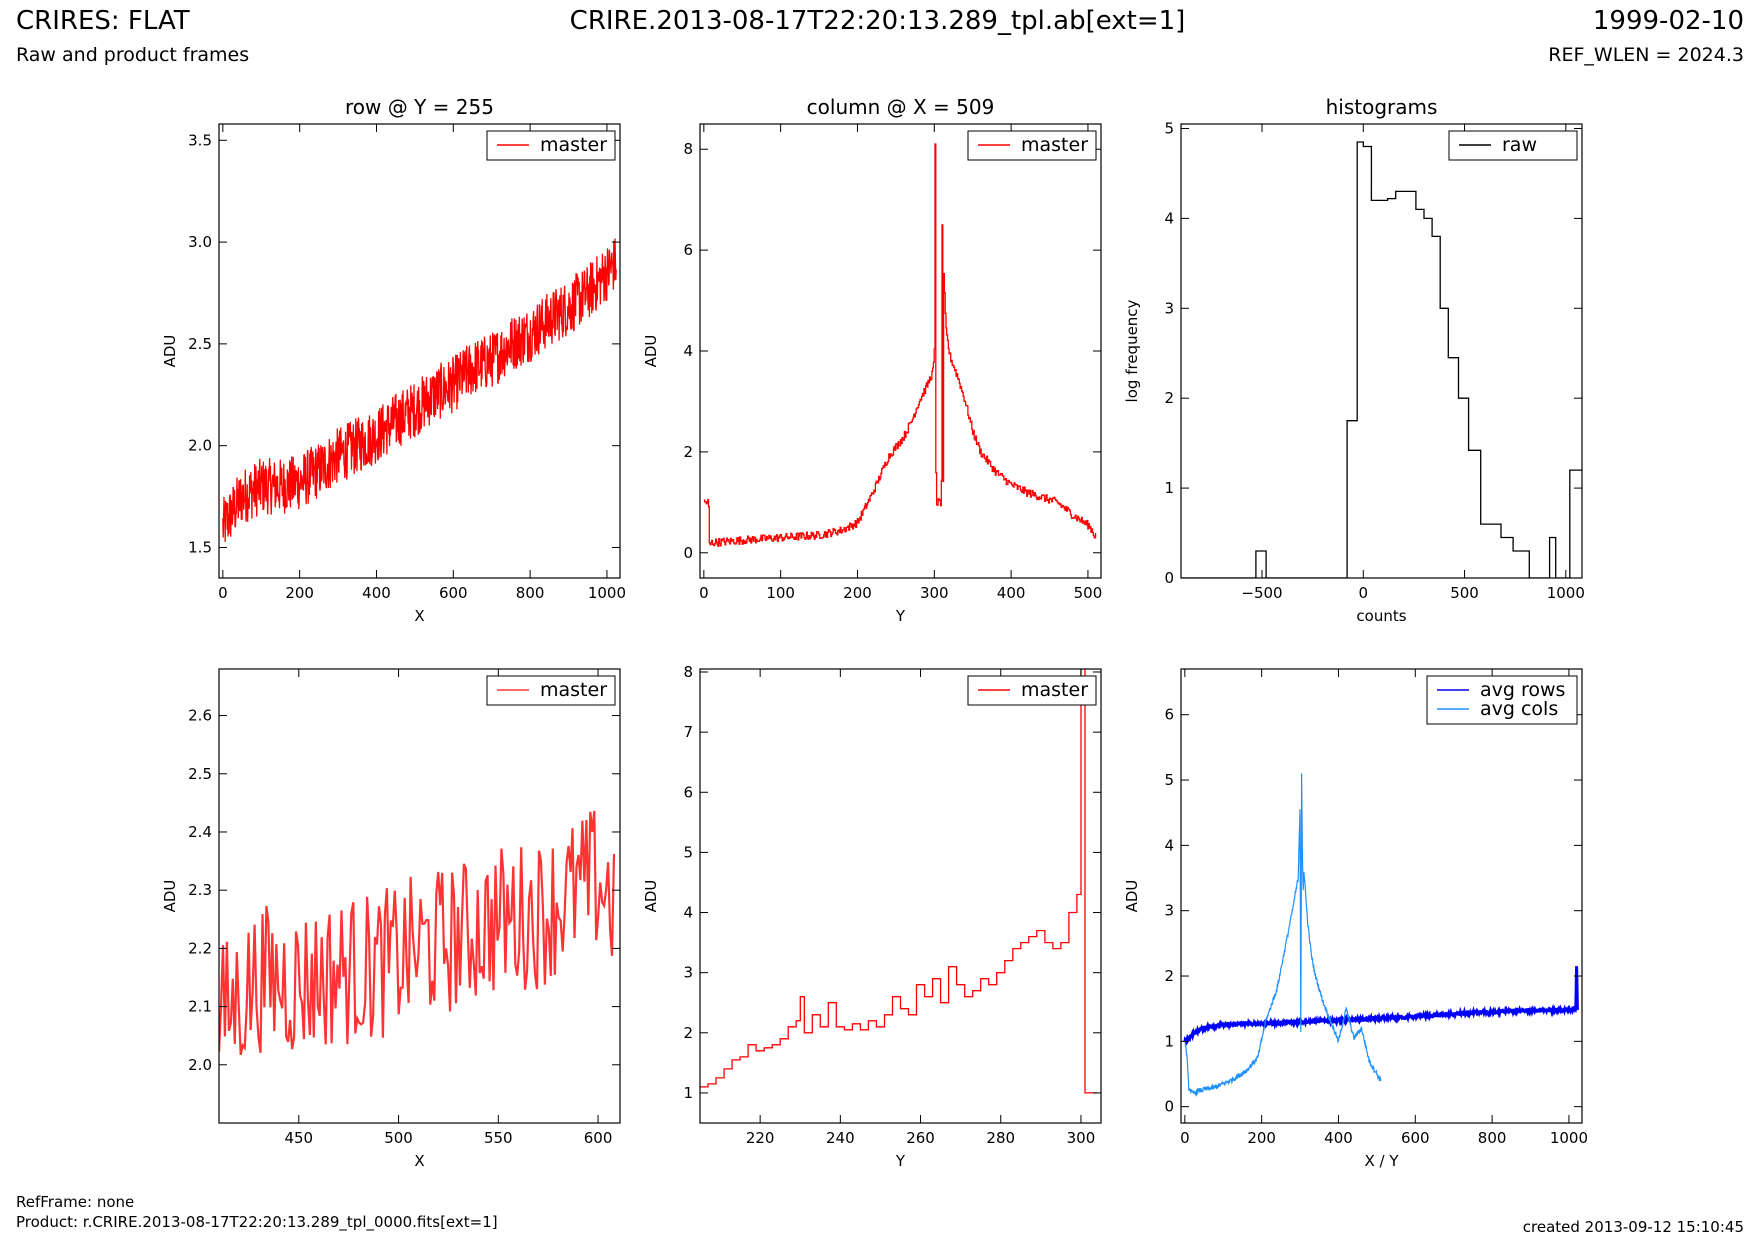 The height and width of the screenshot is (1245, 1755). Describe the element at coordinates (1646, 55) in the screenshot. I see `ref-wavelength: REF_WLEN = 2024.3` at that location.